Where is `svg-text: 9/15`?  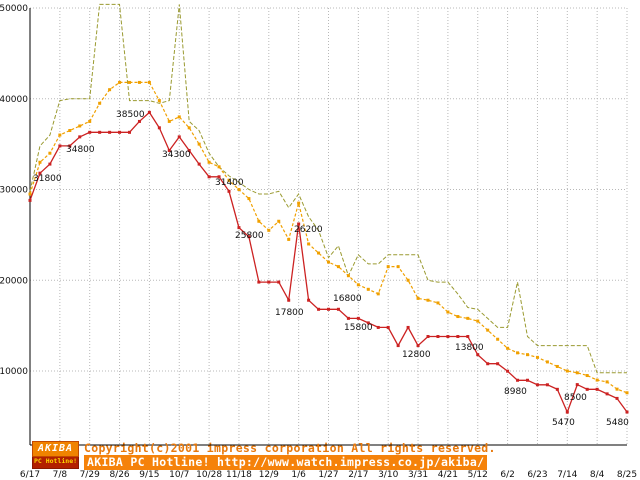
svg-text: 9/15 is located at coordinates (149, 475).